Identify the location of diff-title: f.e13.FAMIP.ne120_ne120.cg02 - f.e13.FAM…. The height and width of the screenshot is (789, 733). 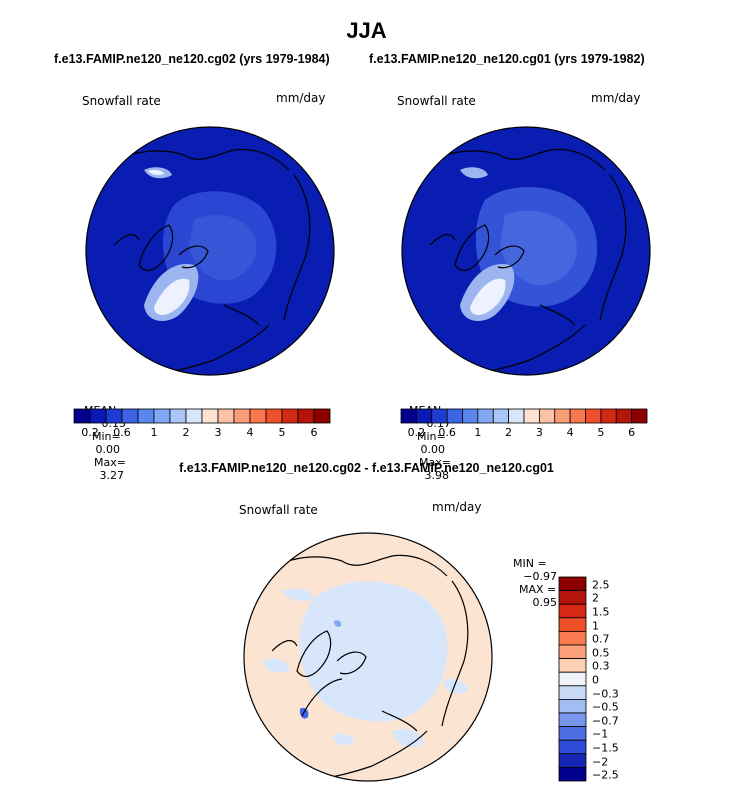
(366, 468).